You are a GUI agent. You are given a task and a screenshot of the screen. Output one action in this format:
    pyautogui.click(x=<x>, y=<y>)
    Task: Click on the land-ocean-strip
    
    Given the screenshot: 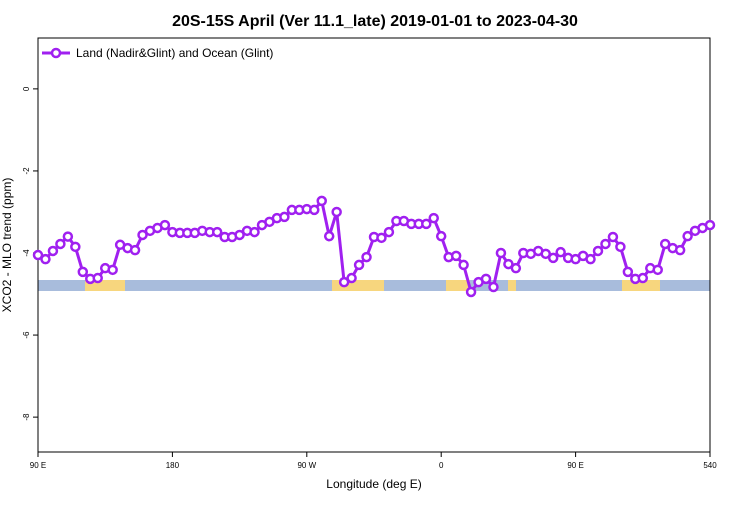 What is the action you would take?
    pyautogui.click(x=374, y=285)
    